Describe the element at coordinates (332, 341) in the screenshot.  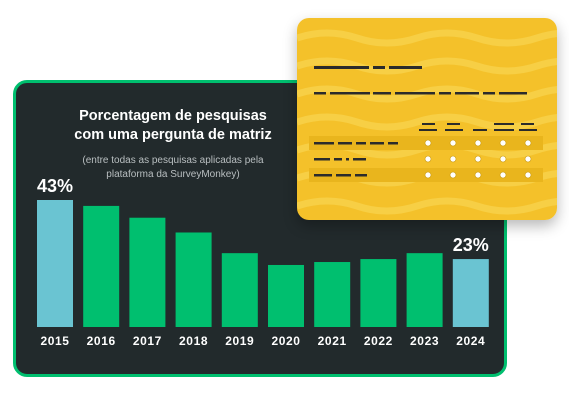
I see `x-tick-label: 2021` at that location.